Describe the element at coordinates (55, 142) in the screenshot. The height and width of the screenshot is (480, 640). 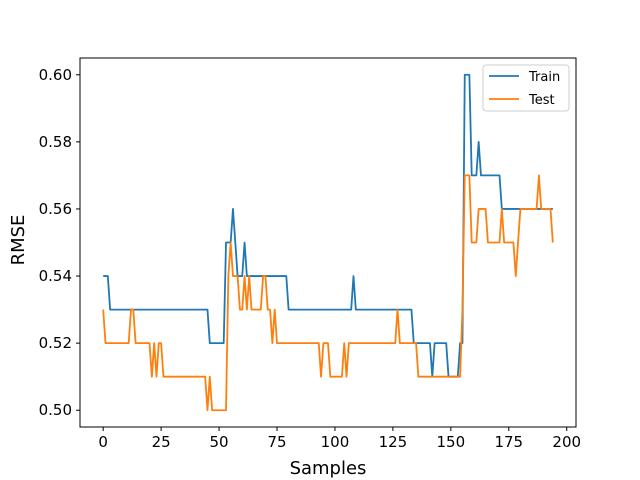
I see `y-tick-label: 0.58` at that location.